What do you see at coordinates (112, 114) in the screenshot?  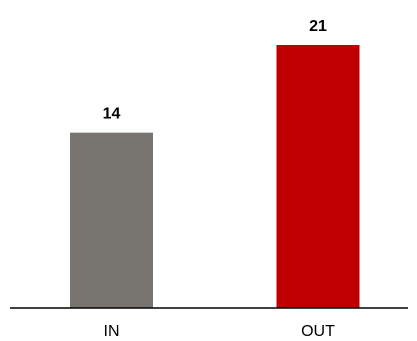 I see `data-label-in: 14` at bounding box center [112, 114].